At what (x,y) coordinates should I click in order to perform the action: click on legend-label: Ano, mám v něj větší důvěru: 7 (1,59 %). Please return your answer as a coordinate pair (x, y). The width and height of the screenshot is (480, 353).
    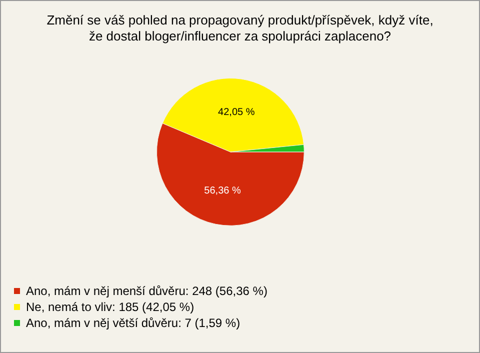
    Looking at the image, I should click on (133, 323).